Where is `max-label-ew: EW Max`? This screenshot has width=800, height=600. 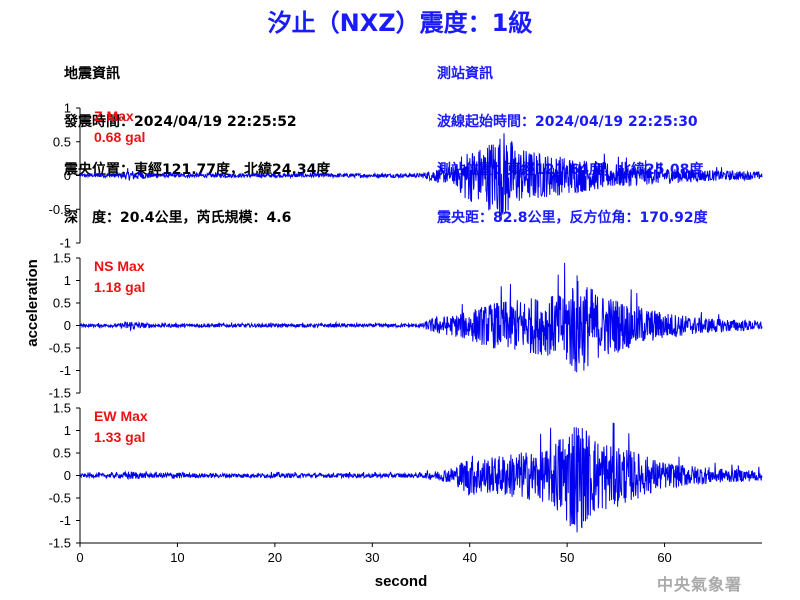 max-label-ew: EW Max is located at coordinates (121, 416).